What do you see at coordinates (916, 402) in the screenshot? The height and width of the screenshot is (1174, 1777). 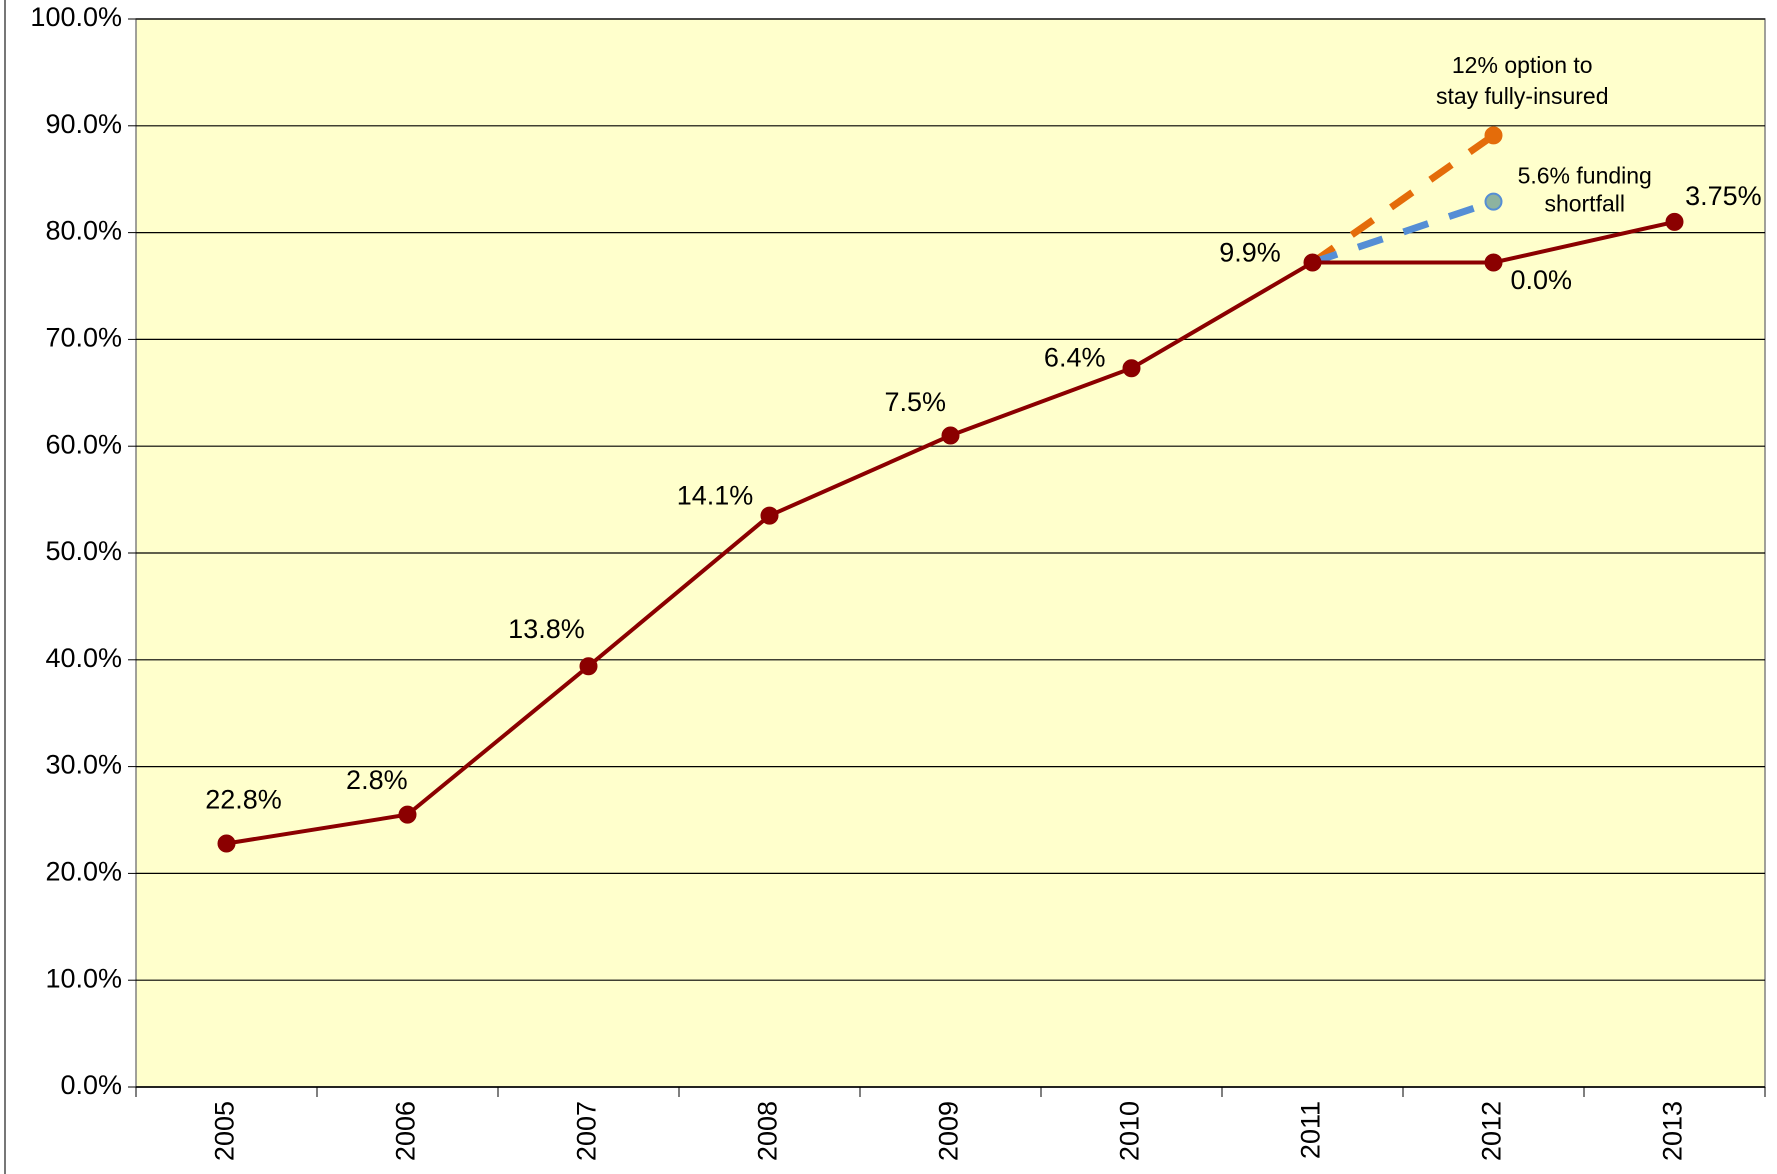 I see `data-label: 7.5%` at bounding box center [916, 402].